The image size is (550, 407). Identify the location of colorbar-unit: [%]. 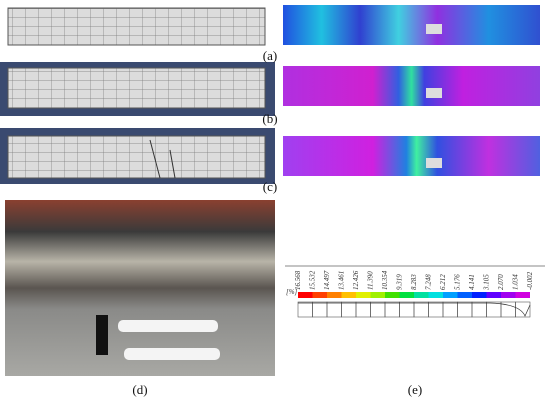
(292, 292).